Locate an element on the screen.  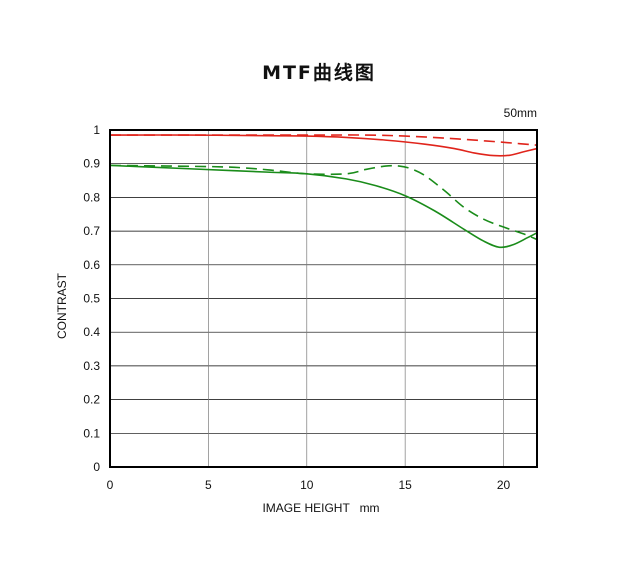
series-group is located at coordinates (323, 191).